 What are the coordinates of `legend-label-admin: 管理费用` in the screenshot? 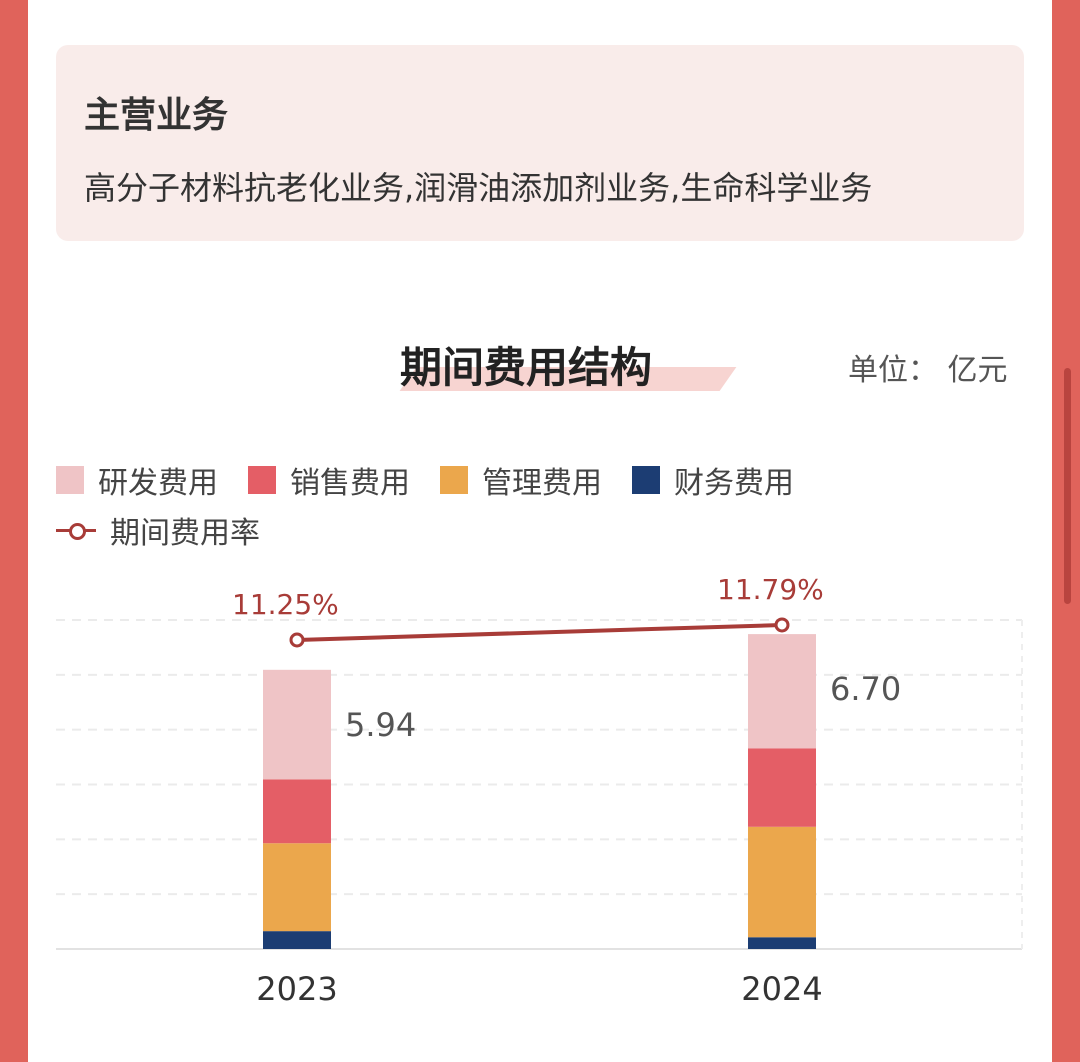 It's located at (542, 483).